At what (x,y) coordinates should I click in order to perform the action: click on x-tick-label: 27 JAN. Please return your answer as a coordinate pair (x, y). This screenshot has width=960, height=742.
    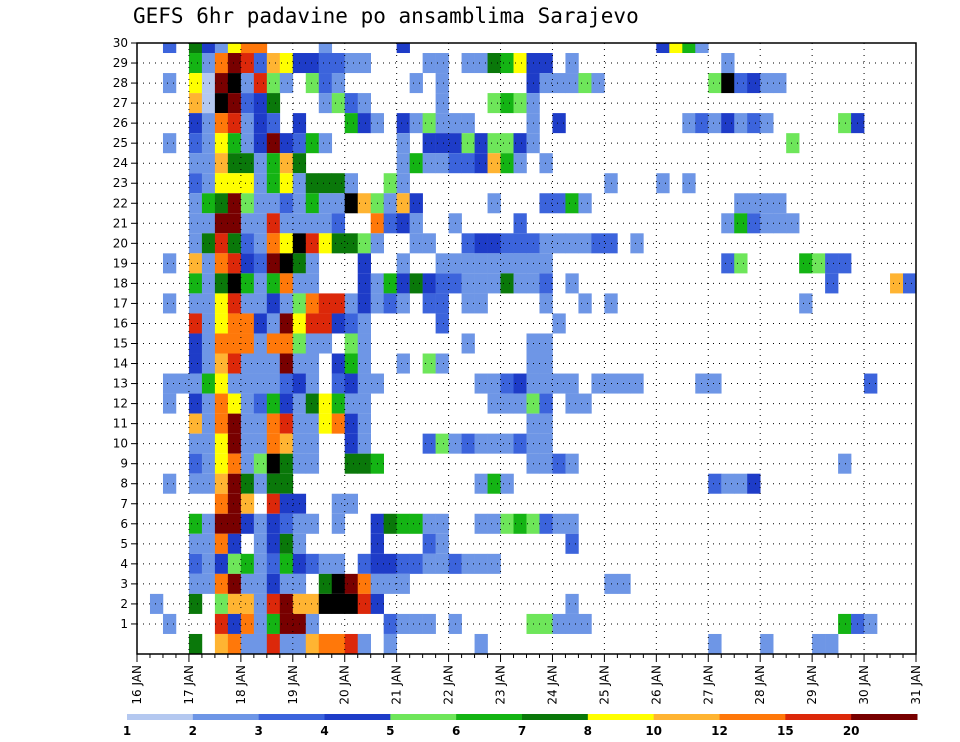
    Looking at the image, I should click on (708, 685).